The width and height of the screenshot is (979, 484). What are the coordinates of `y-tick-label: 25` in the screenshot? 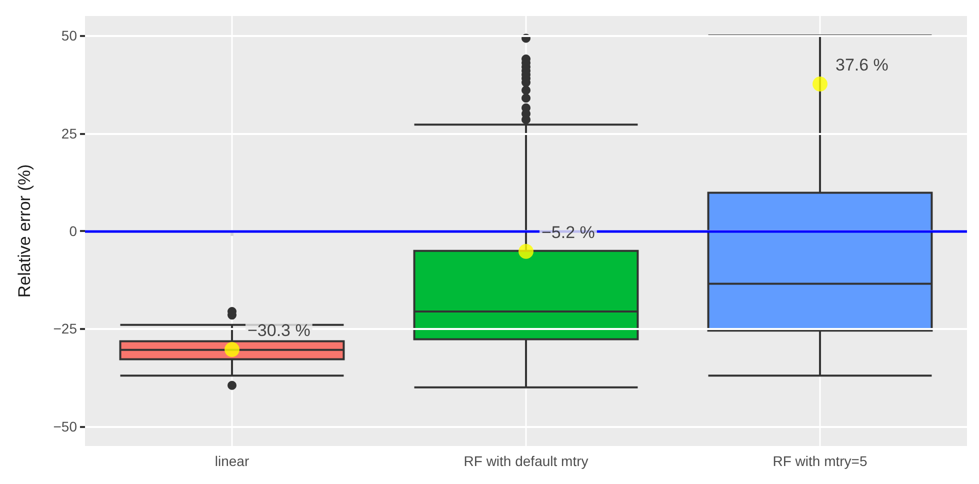 It's located at (69, 133).